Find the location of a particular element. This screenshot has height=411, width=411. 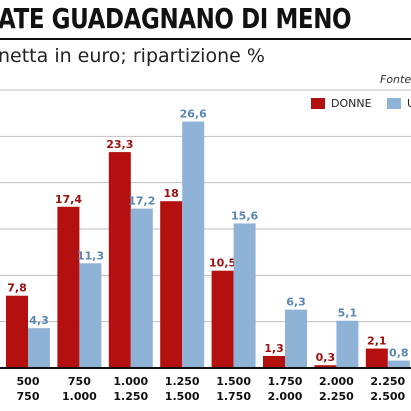

legend-swatch-donne is located at coordinates (318, 103).